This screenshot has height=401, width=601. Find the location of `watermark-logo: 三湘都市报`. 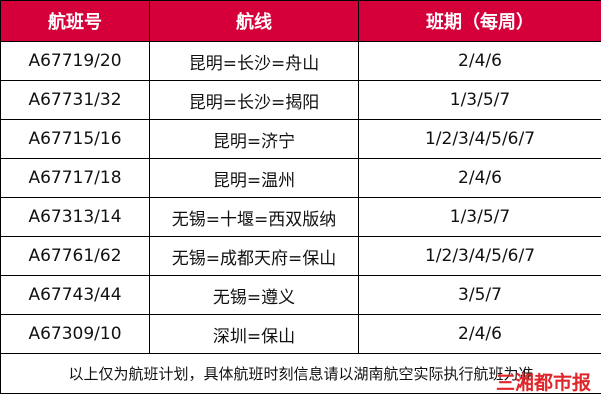

watermark-logo: 三湘都市报 is located at coordinates (543, 383).